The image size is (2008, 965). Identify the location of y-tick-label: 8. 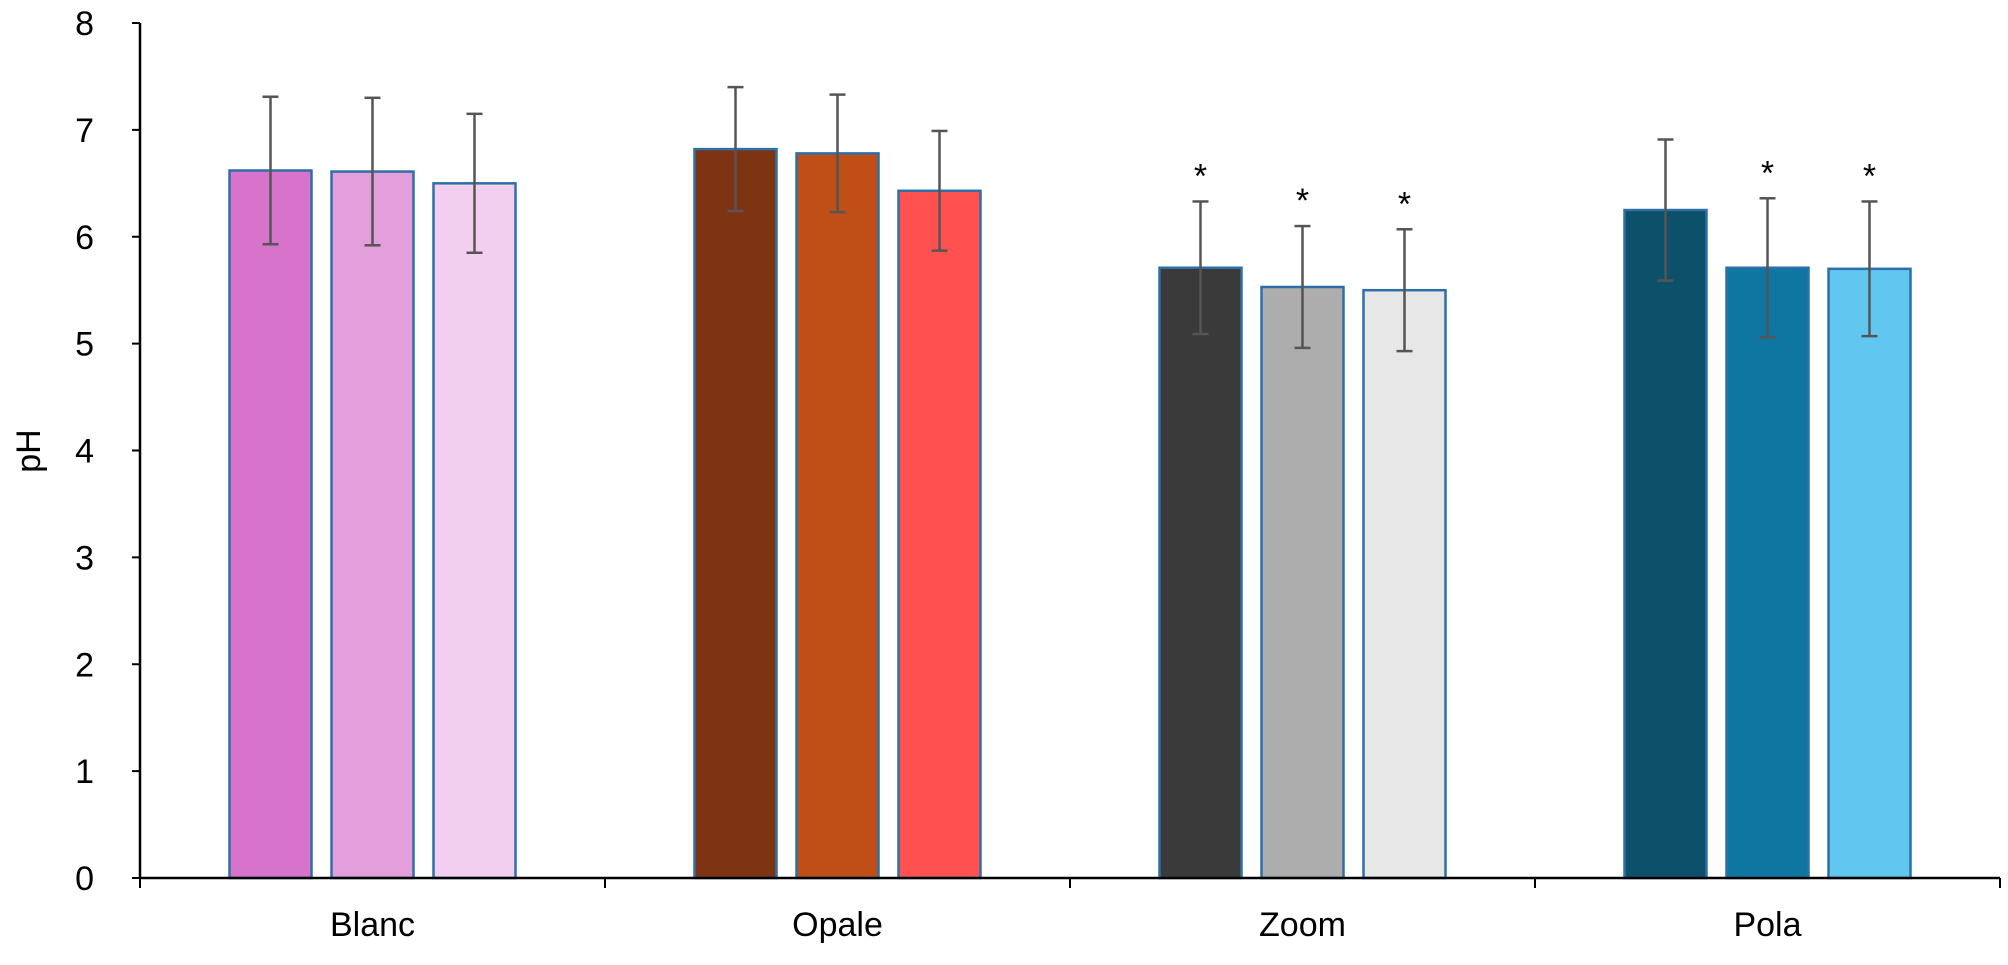
(84, 24).